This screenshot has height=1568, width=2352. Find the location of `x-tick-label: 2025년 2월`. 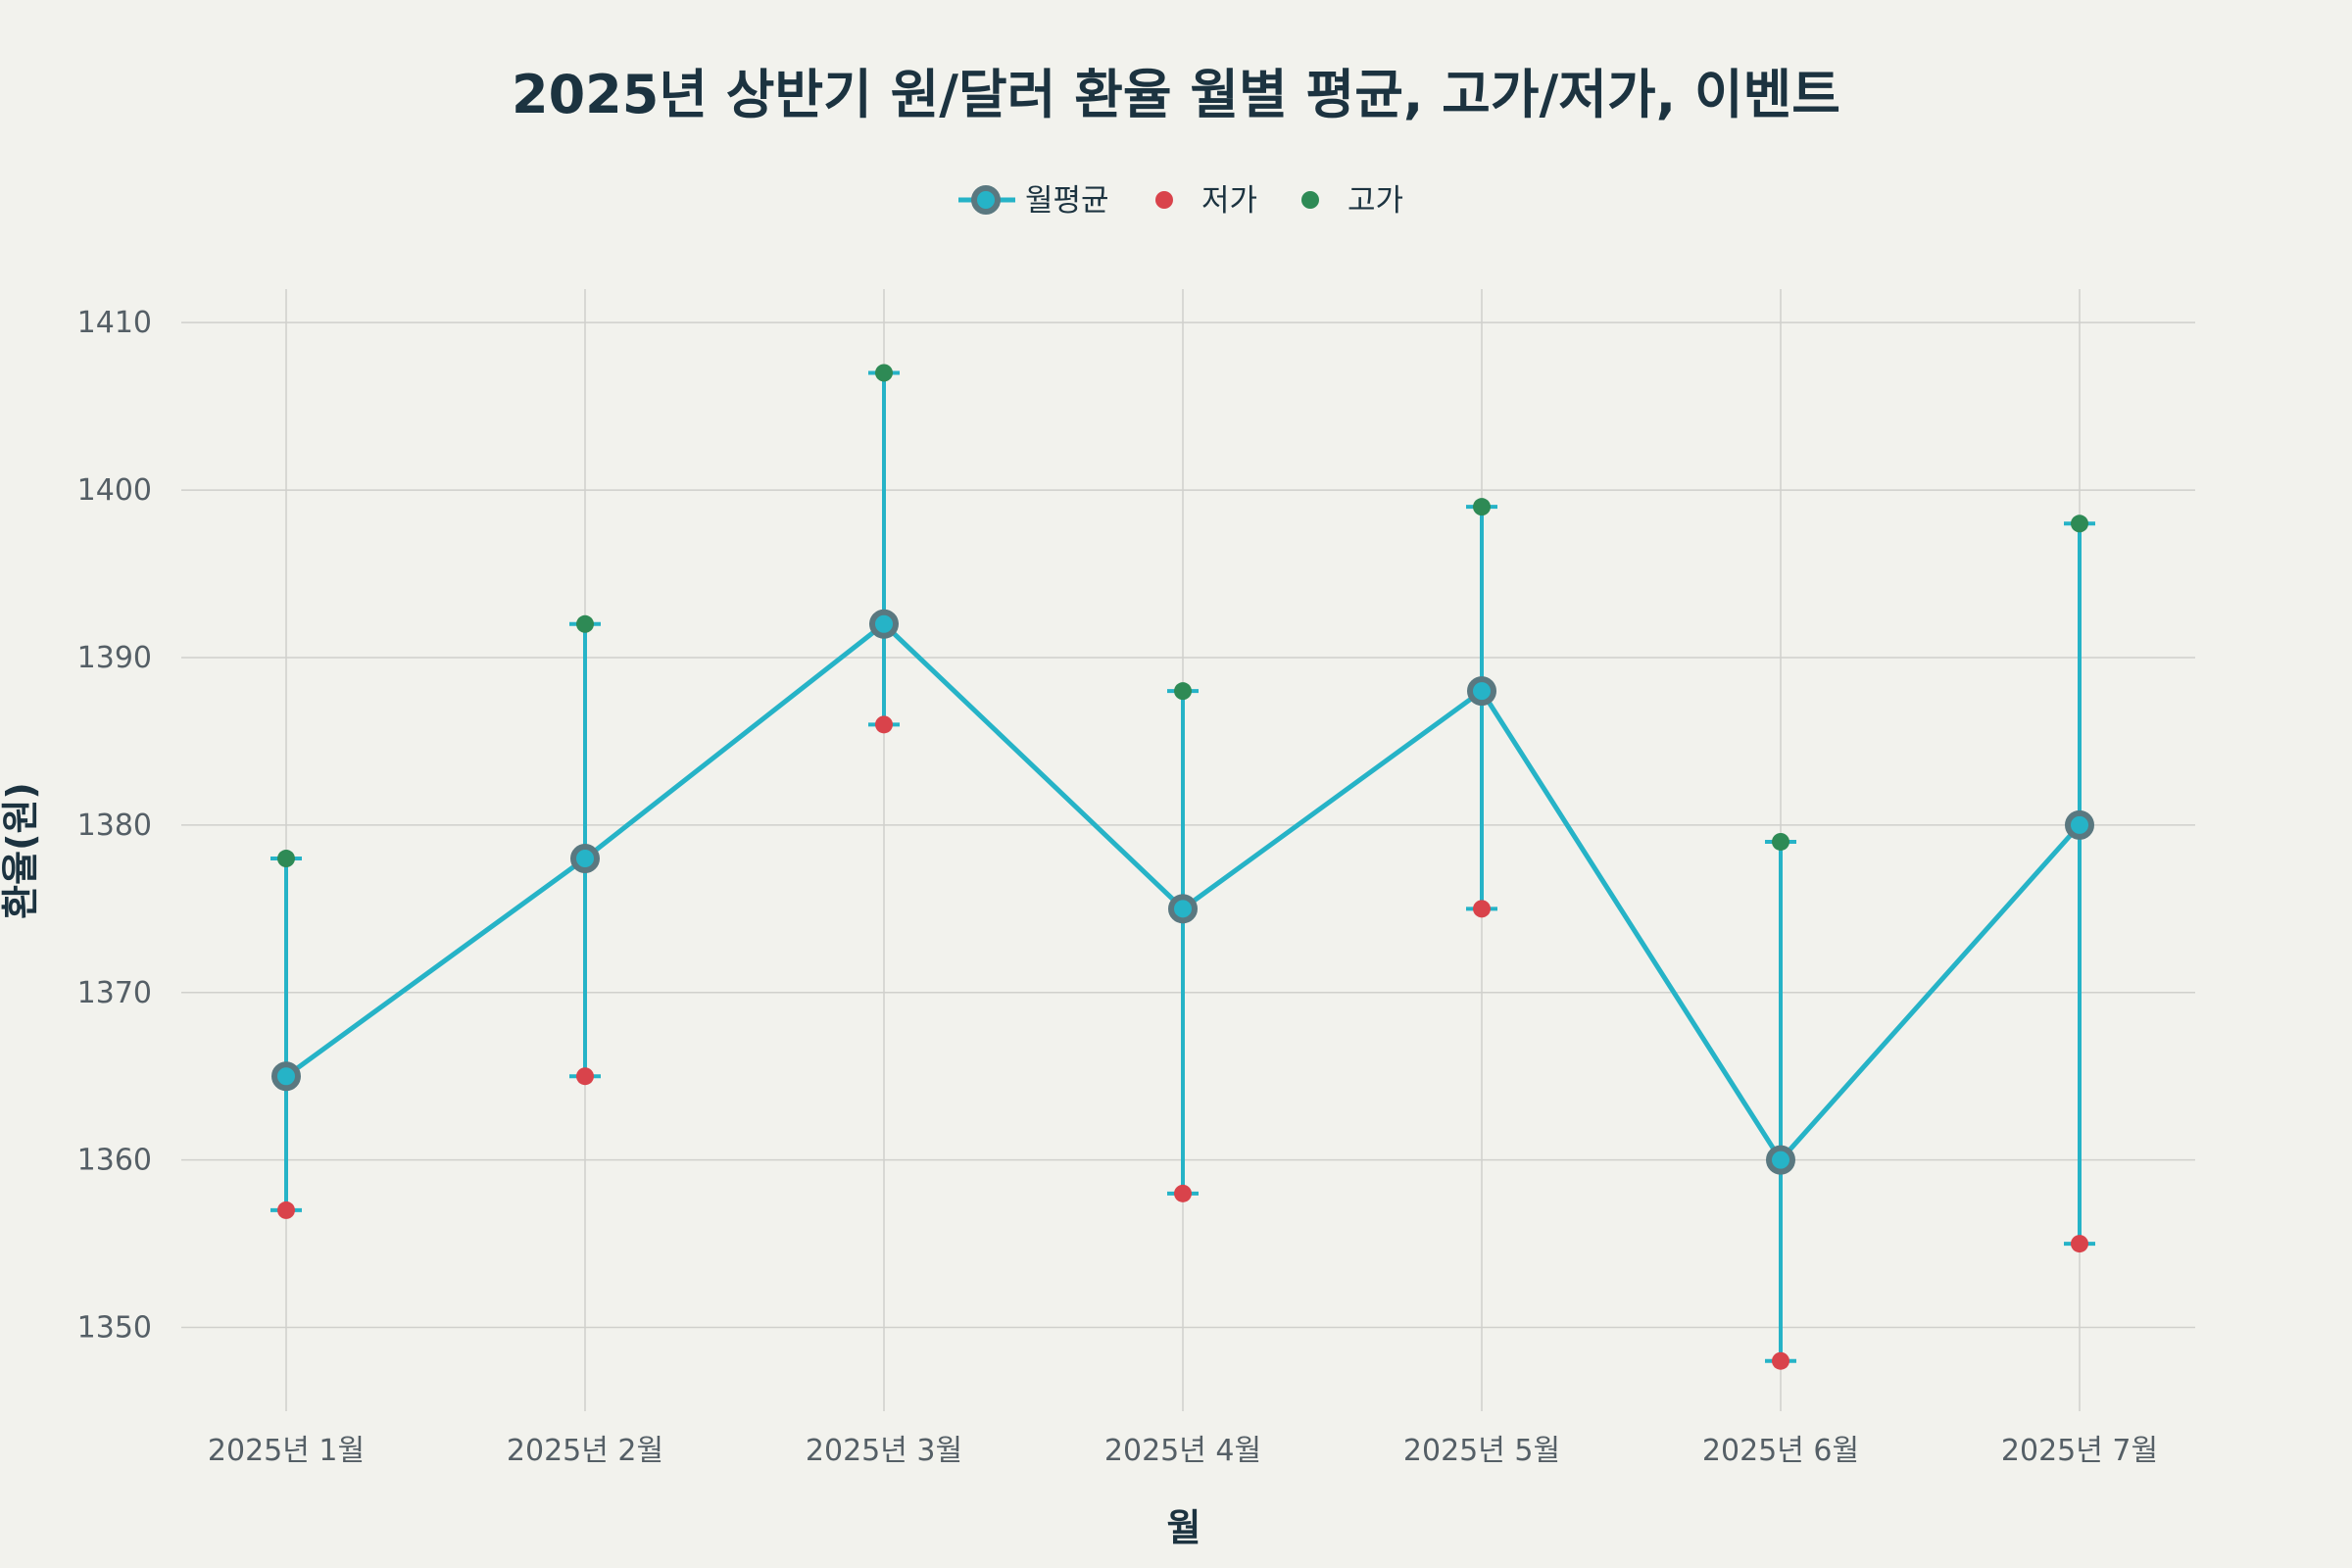

x-tick-label: 2025년 2월 is located at coordinates (585, 1451).